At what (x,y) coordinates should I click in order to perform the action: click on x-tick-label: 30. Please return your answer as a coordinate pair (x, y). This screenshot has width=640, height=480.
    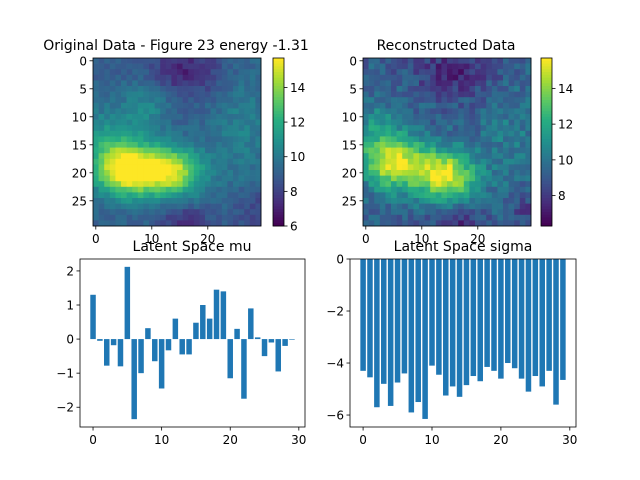
    Looking at the image, I should click on (569, 440).